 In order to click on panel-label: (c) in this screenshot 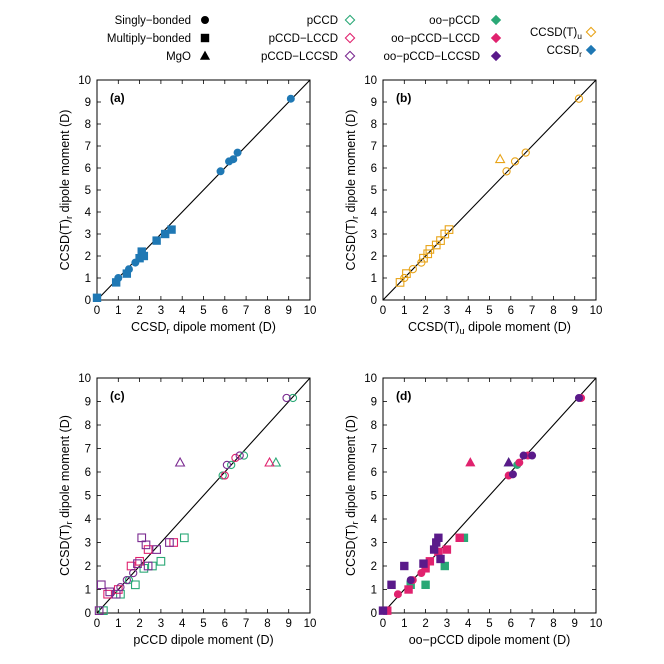, I will do `click(117, 396)`.